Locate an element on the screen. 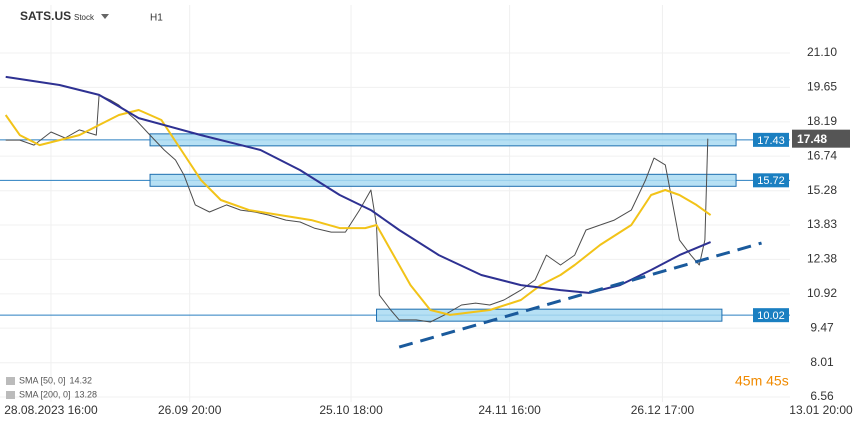 Image resolution: width=859 pixels, height=427 pixels. y-tick-label: 19.65 is located at coordinates (822, 87).